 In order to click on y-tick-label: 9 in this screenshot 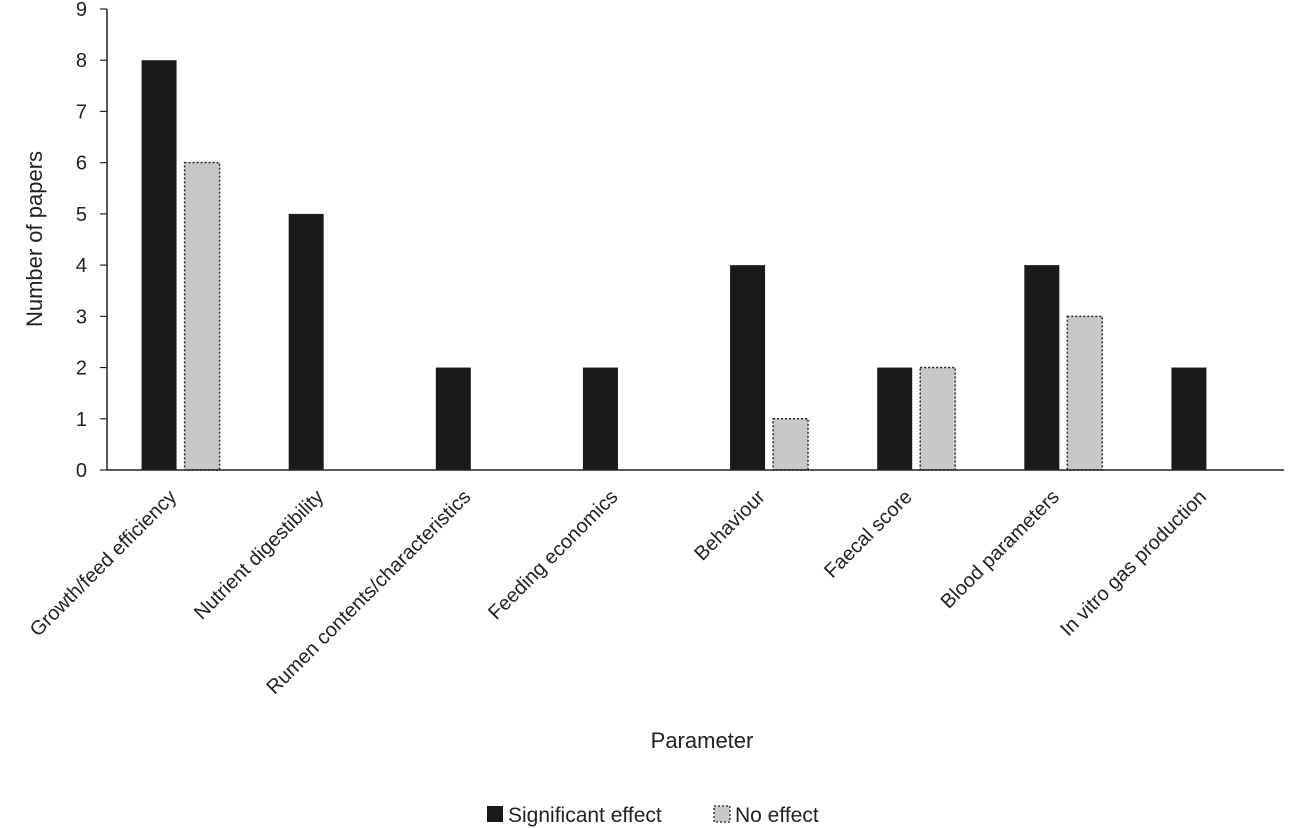, I will do `click(81, 10)`.